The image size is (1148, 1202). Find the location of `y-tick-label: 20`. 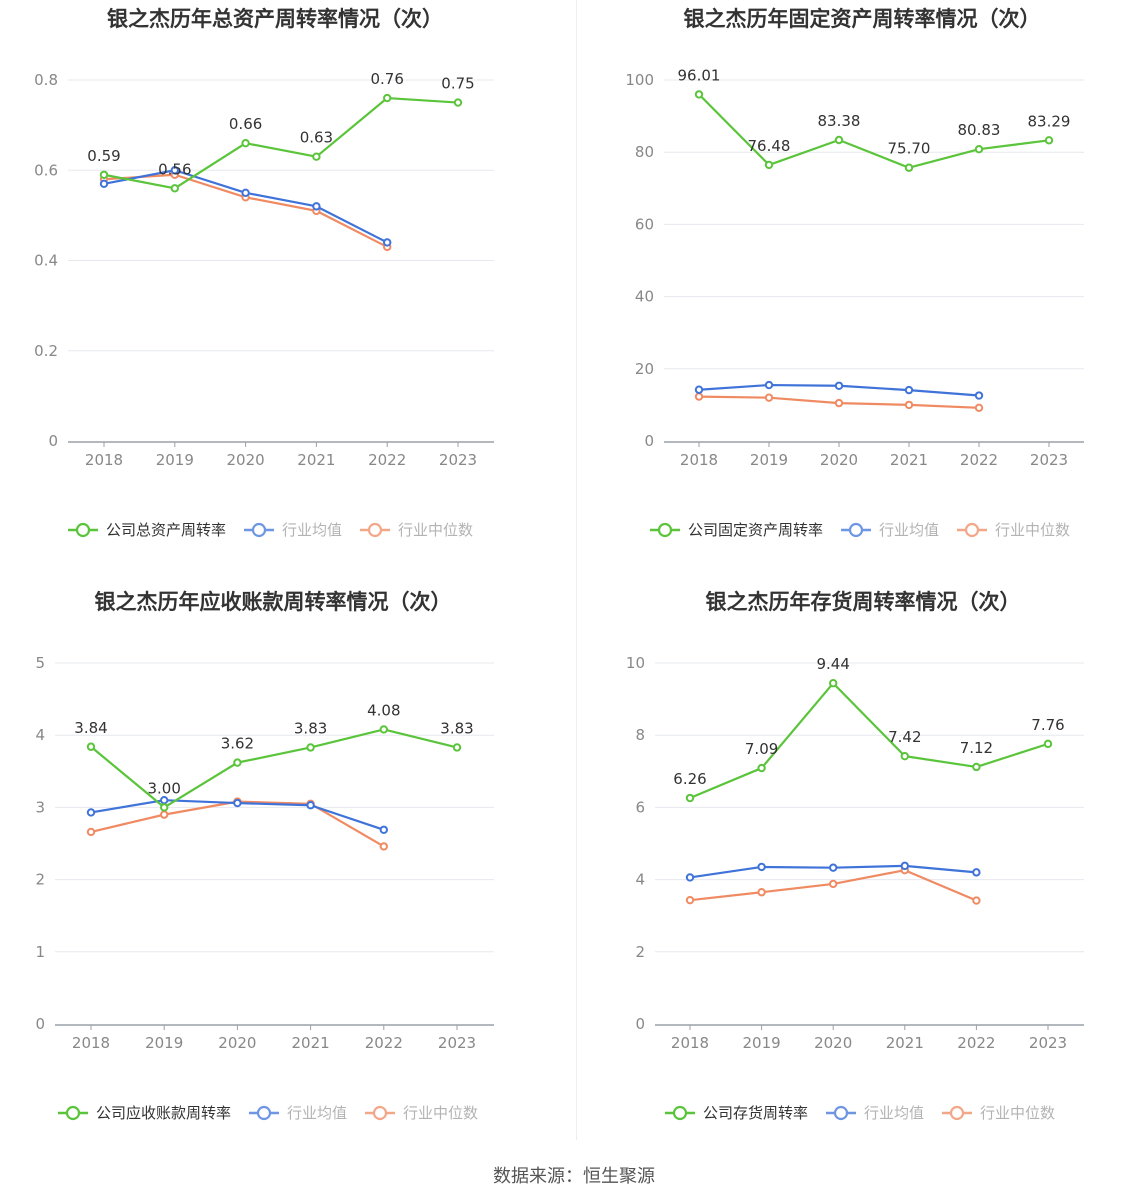

y-tick-label: 20 is located at coordinates (644, 369).